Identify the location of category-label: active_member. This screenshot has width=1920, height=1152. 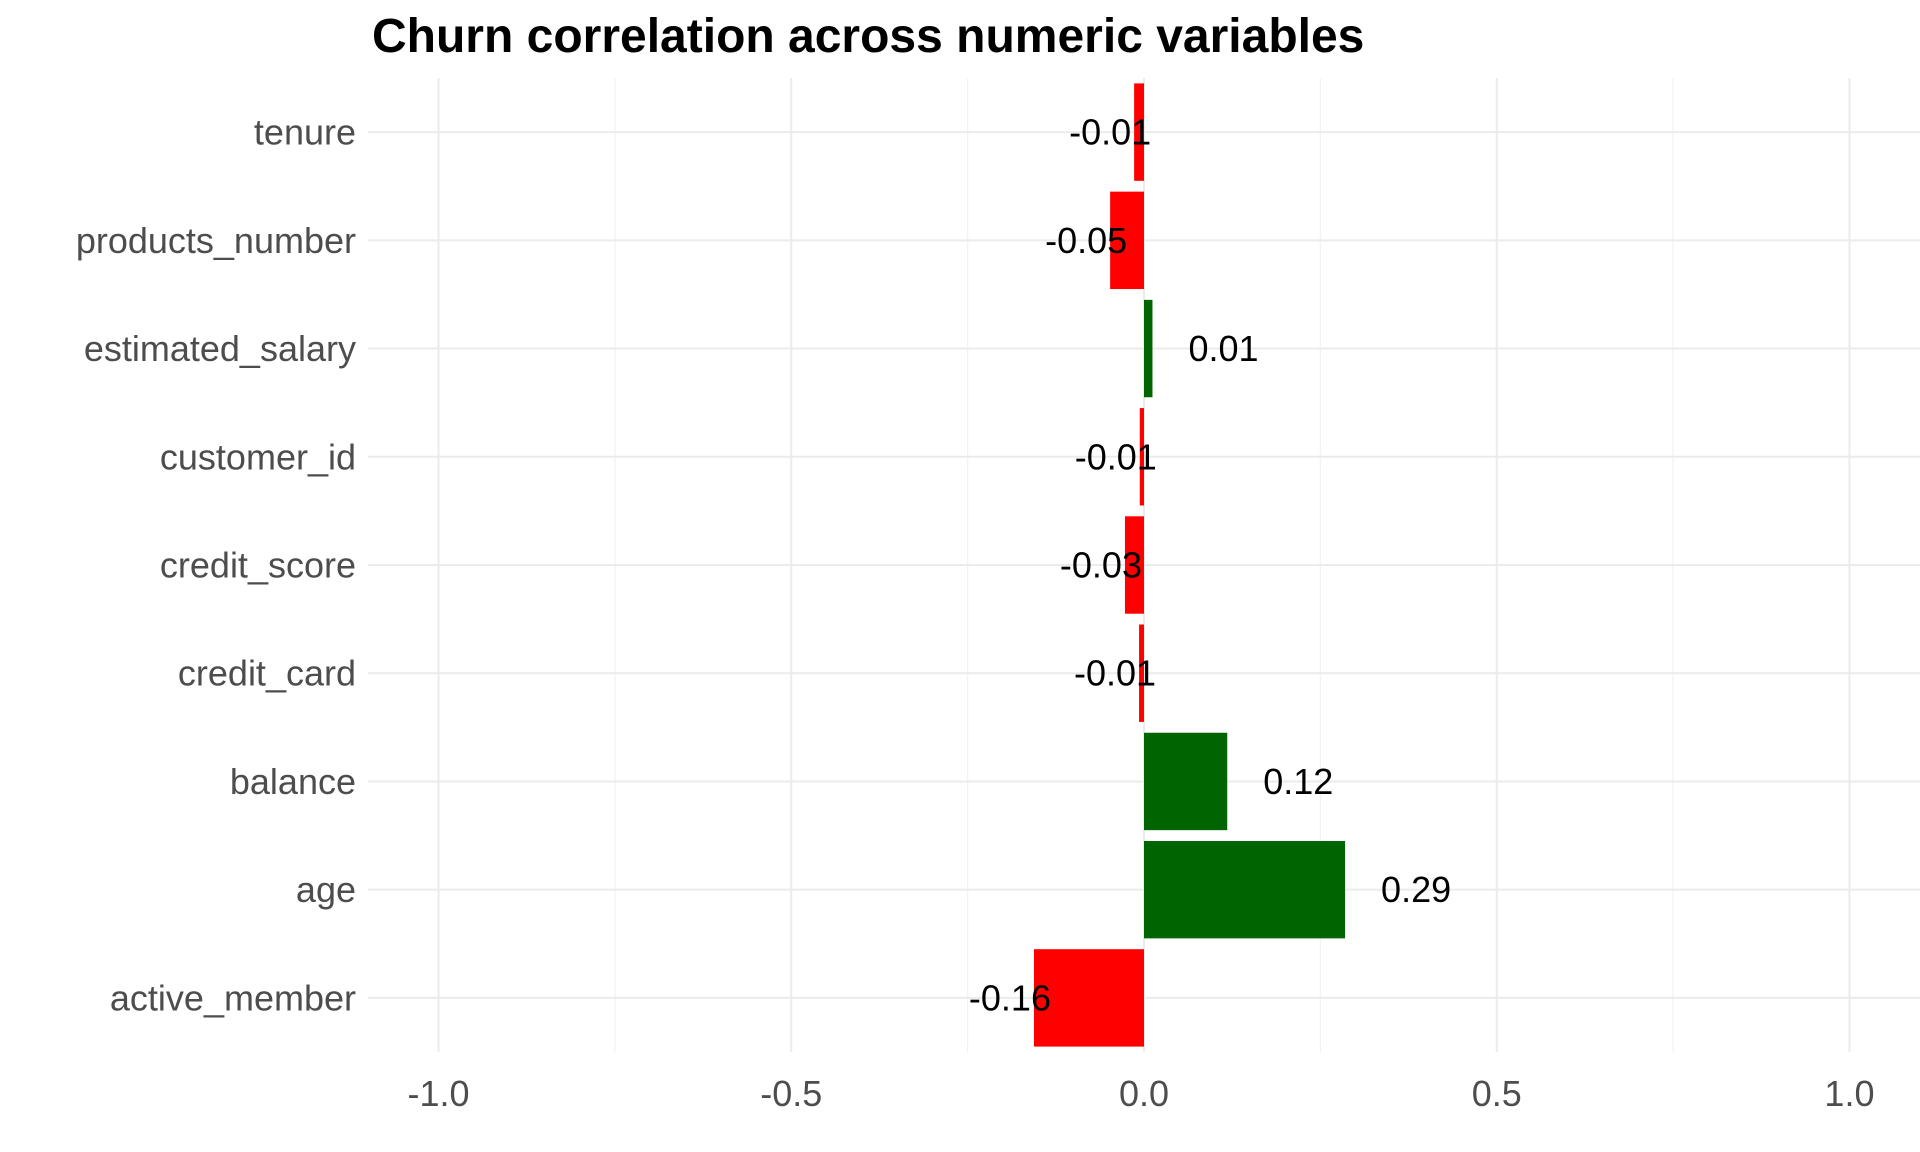
(233, 997).